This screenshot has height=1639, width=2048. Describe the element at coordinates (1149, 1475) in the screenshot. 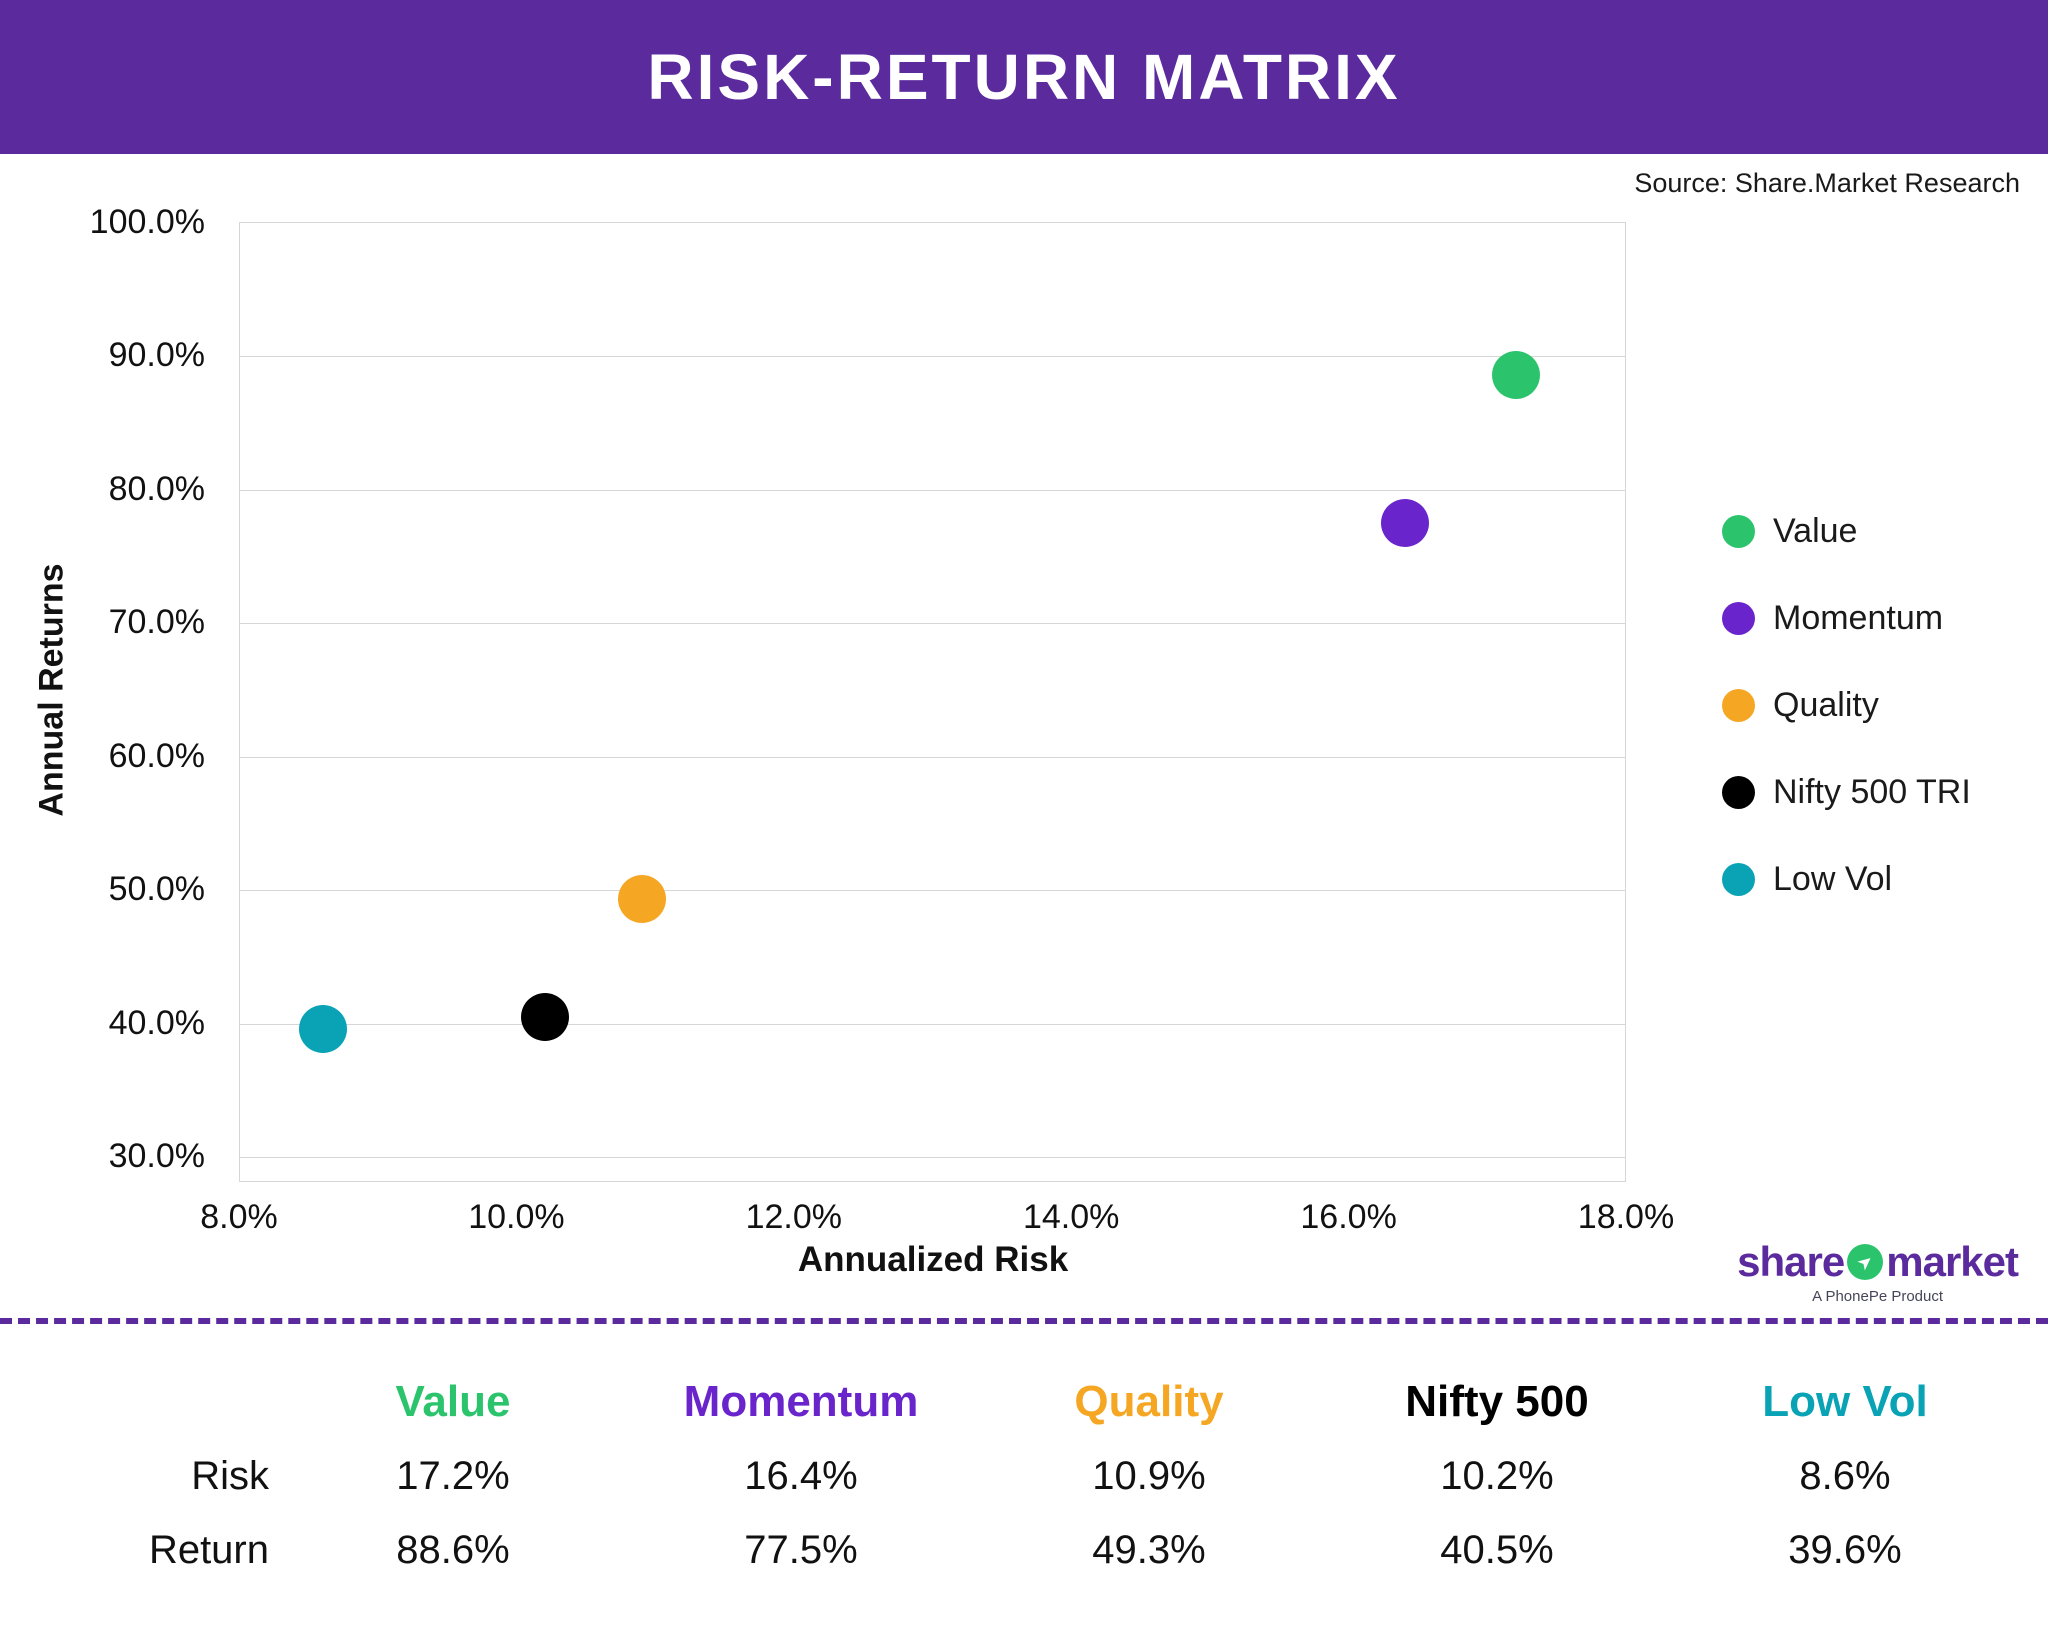

I see `table-cell: 10.9%` at that location.